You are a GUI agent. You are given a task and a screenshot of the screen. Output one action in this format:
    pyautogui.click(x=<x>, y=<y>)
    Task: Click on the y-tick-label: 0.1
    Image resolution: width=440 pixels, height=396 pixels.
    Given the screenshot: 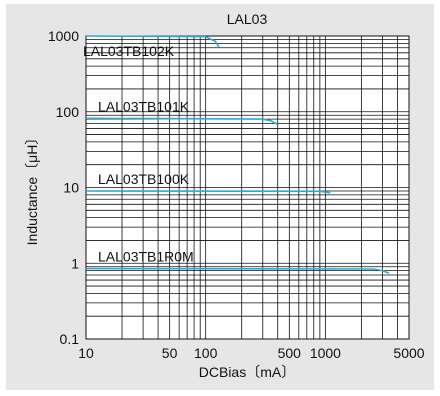 What is the action you would take?
    pyautogui.click(x=70, y=339)
    